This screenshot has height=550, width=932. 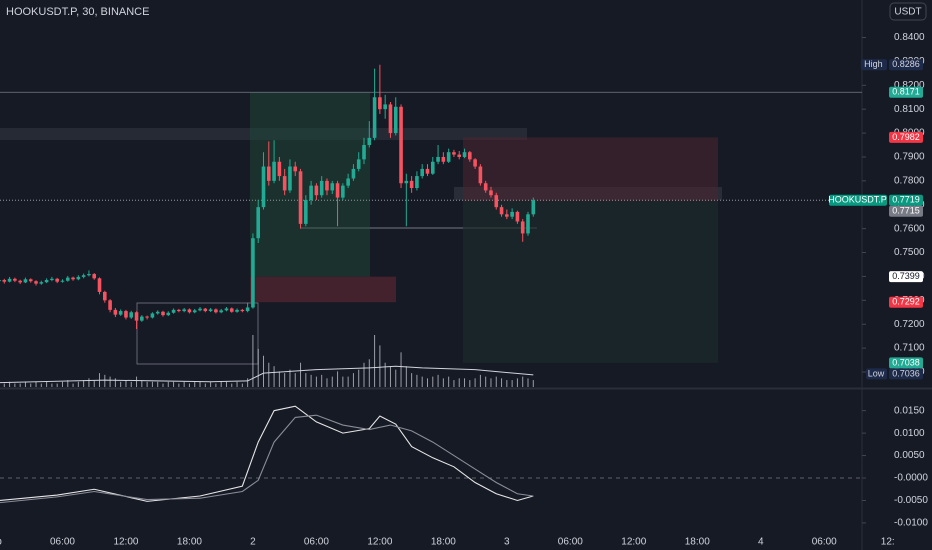 I want to click on x-tick-label: 12:, so click(x=888, y=542).